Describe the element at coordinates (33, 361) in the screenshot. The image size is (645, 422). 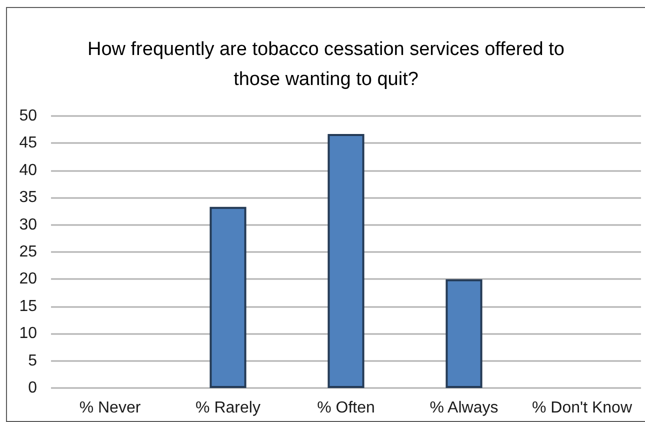
I see `y-tick-label: 5` at that location.